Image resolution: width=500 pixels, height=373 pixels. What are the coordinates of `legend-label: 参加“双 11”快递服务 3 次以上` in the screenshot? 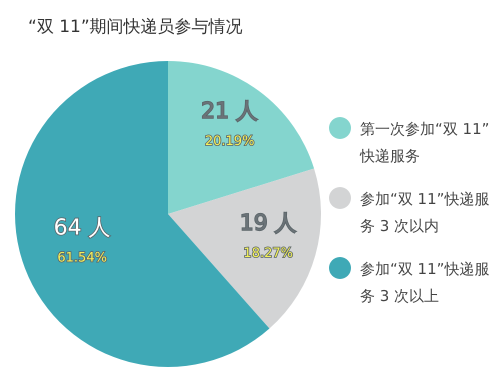 It's located at (425, 282).